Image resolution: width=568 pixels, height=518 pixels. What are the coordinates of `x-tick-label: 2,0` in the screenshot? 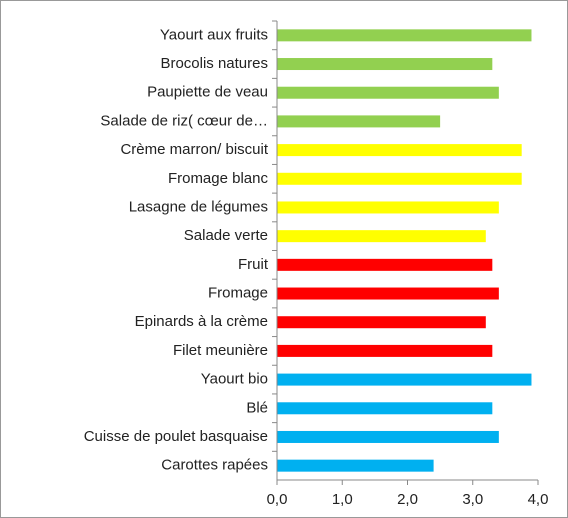 It's located at (407, 499).